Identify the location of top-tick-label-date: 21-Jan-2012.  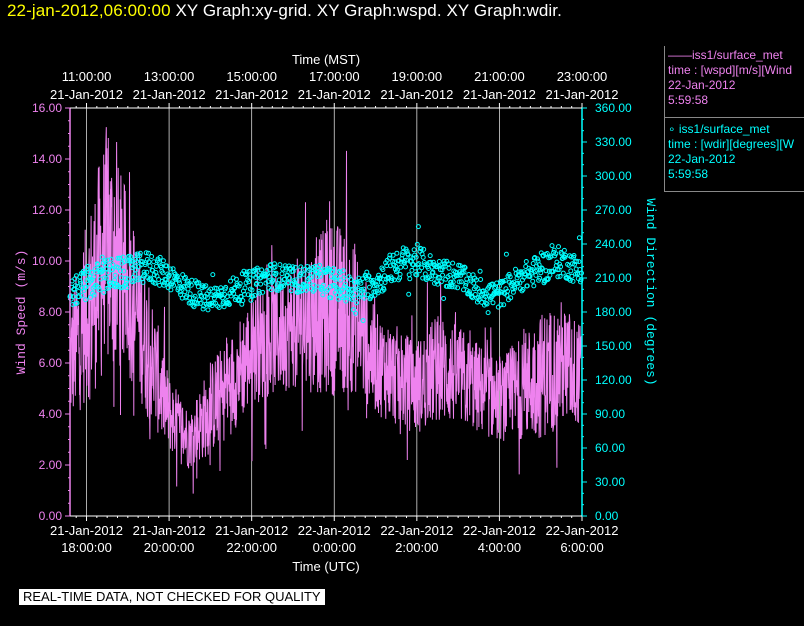
(169, 94).